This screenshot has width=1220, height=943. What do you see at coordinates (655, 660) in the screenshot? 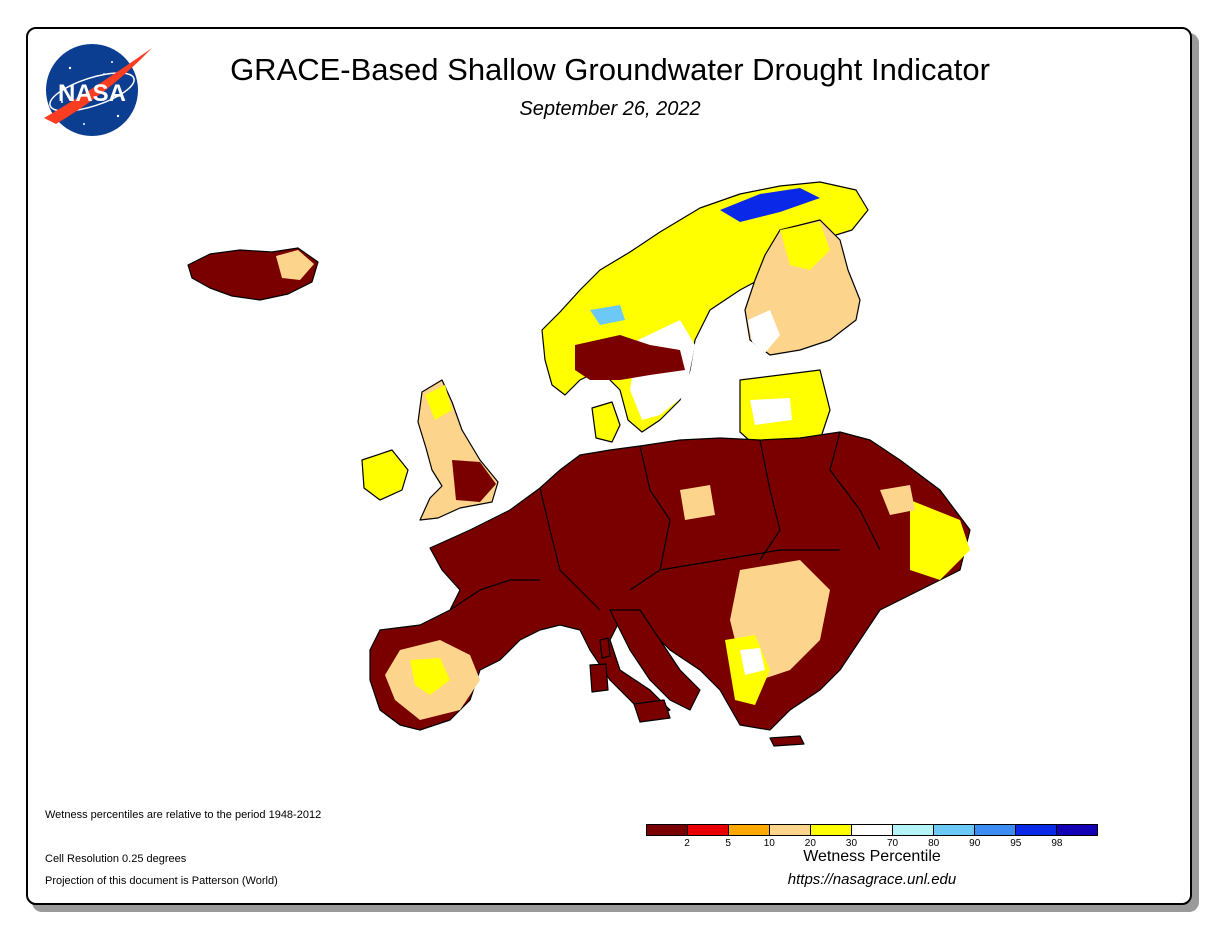
I see `italy` at bounding box center [655, 660].